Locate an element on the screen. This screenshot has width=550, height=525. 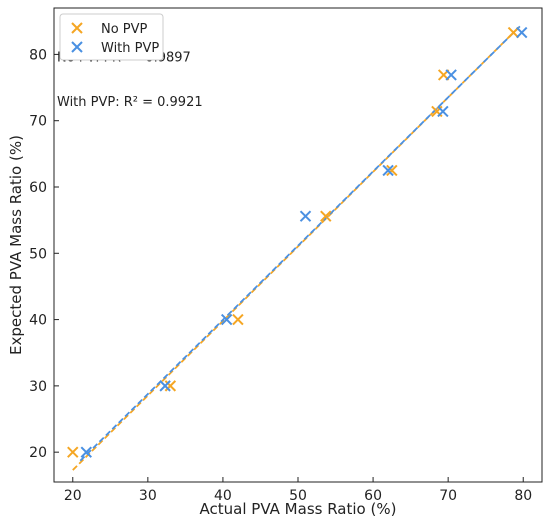
x-tick-label: 80 is located at coordinates (523, 496).